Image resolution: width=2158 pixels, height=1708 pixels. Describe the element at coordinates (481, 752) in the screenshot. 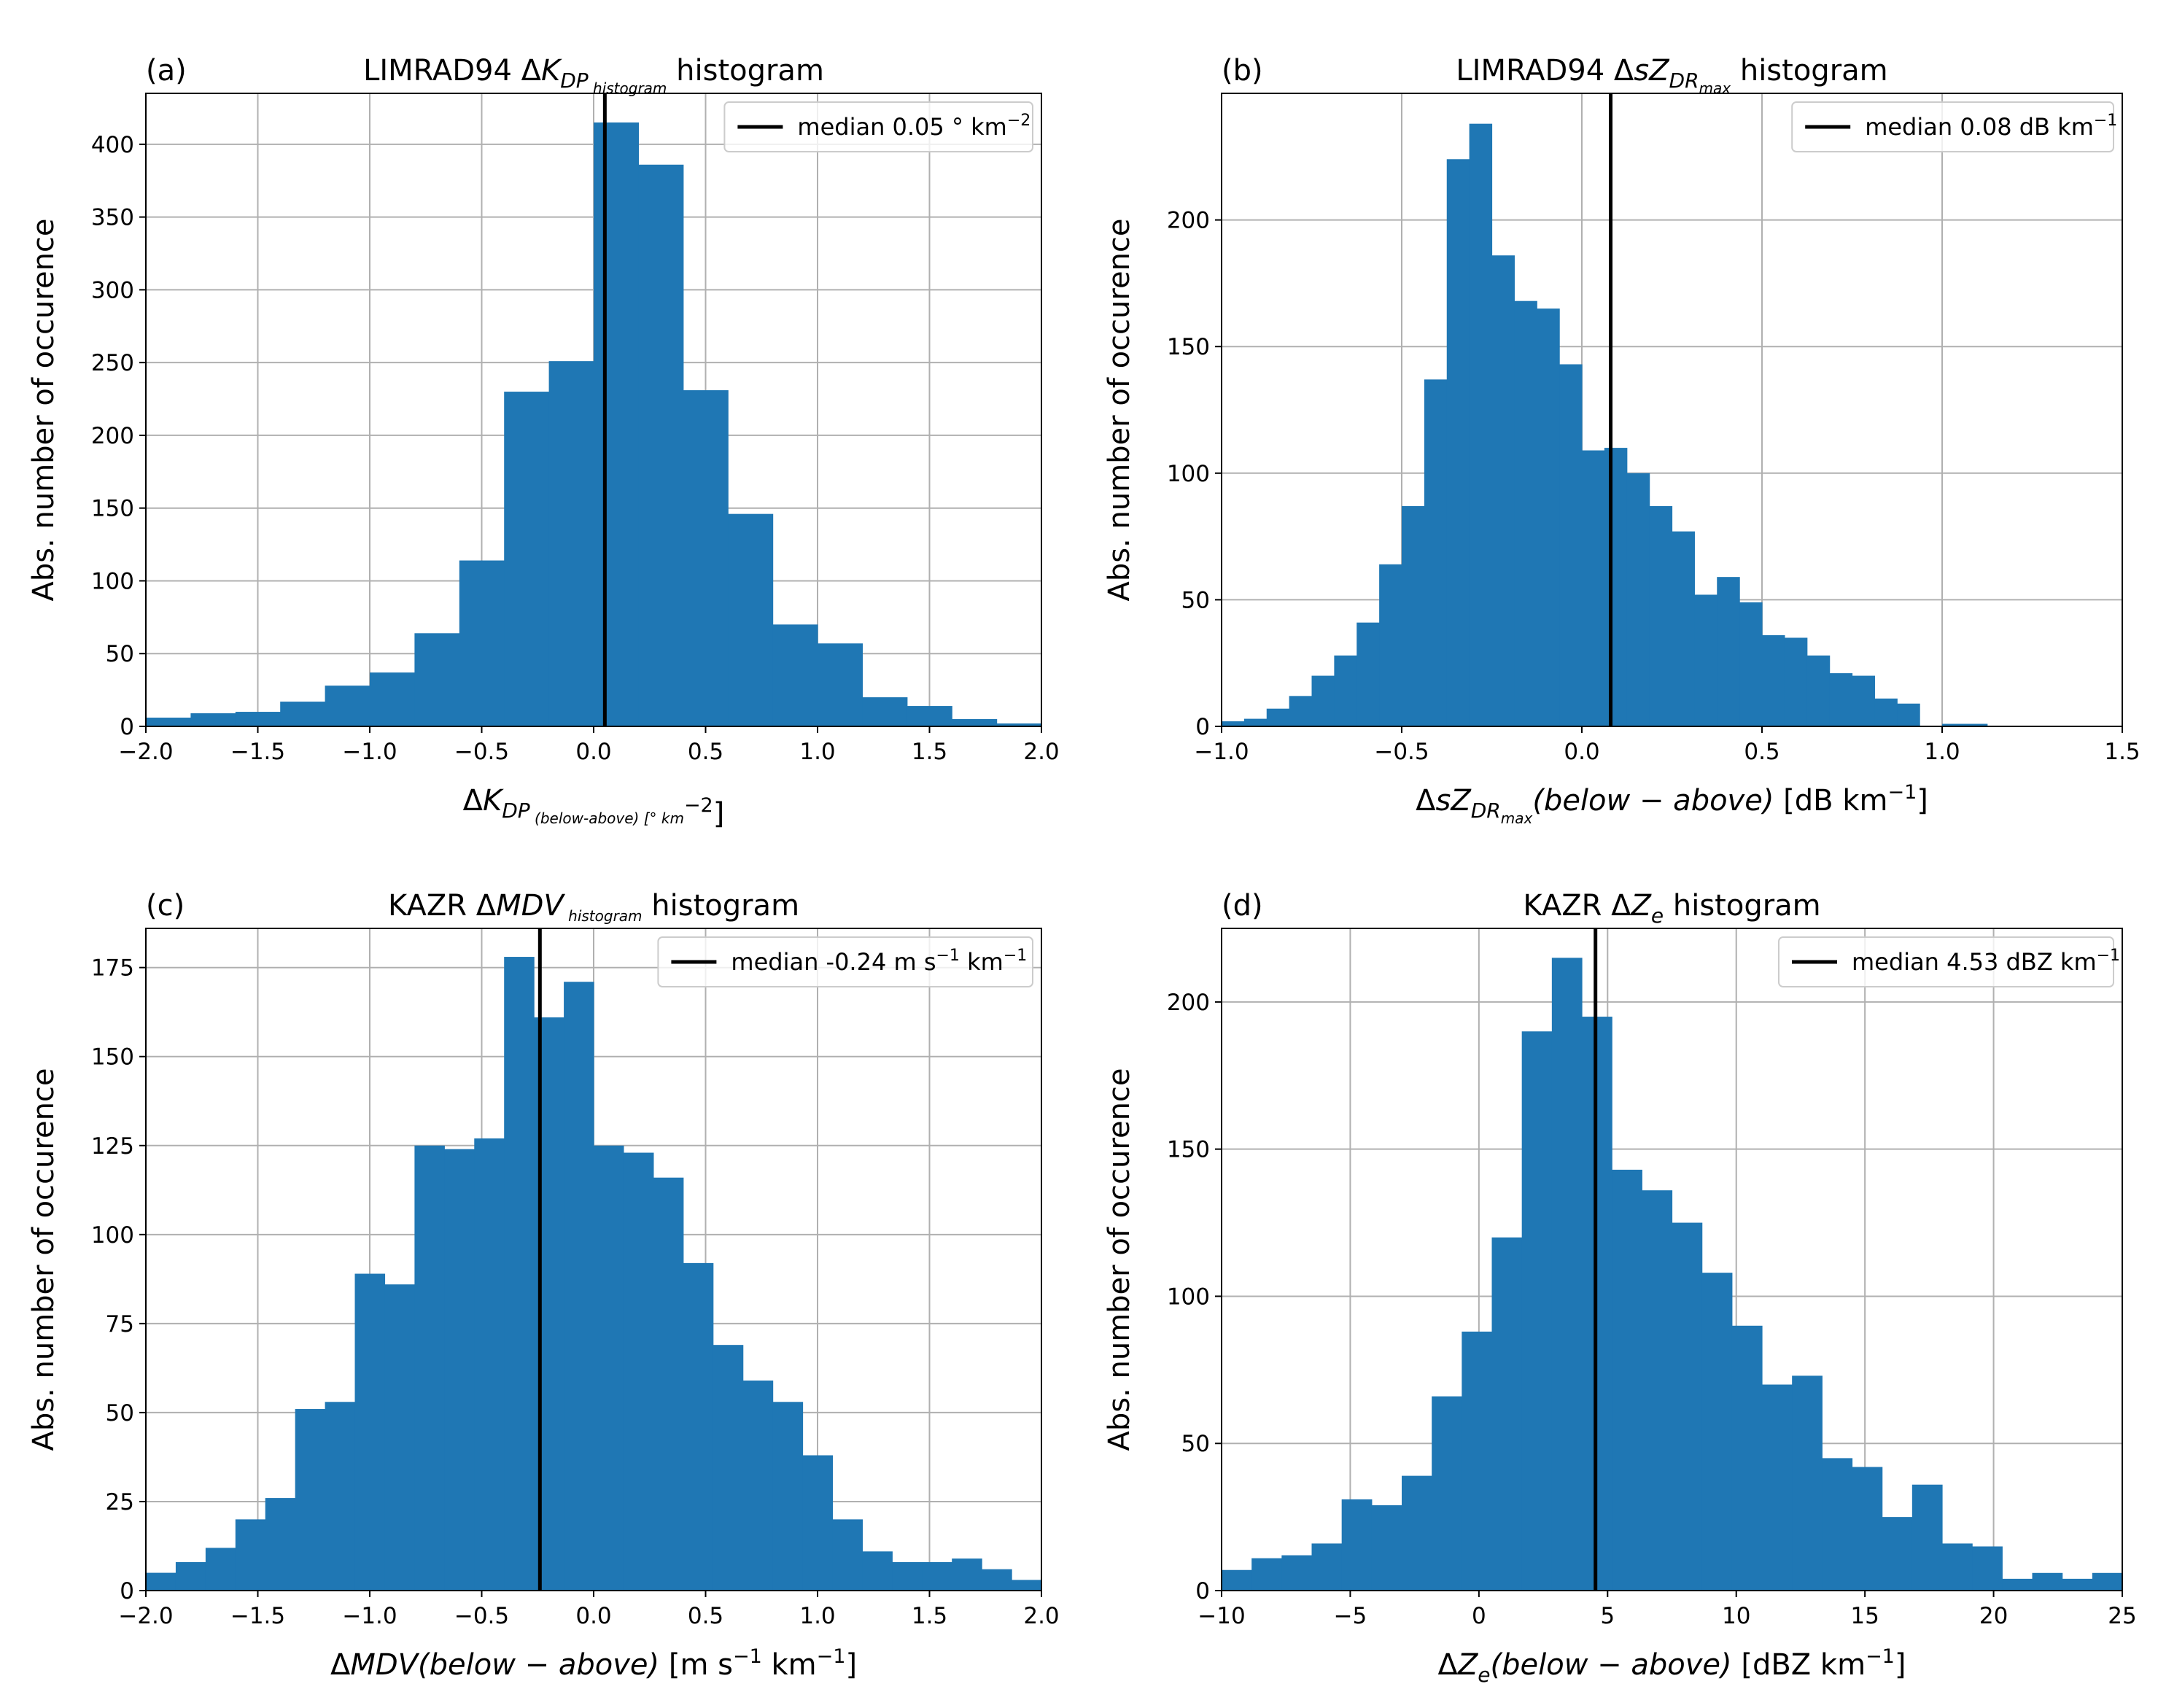

I see `x-tick-label: −0.5` at that location.